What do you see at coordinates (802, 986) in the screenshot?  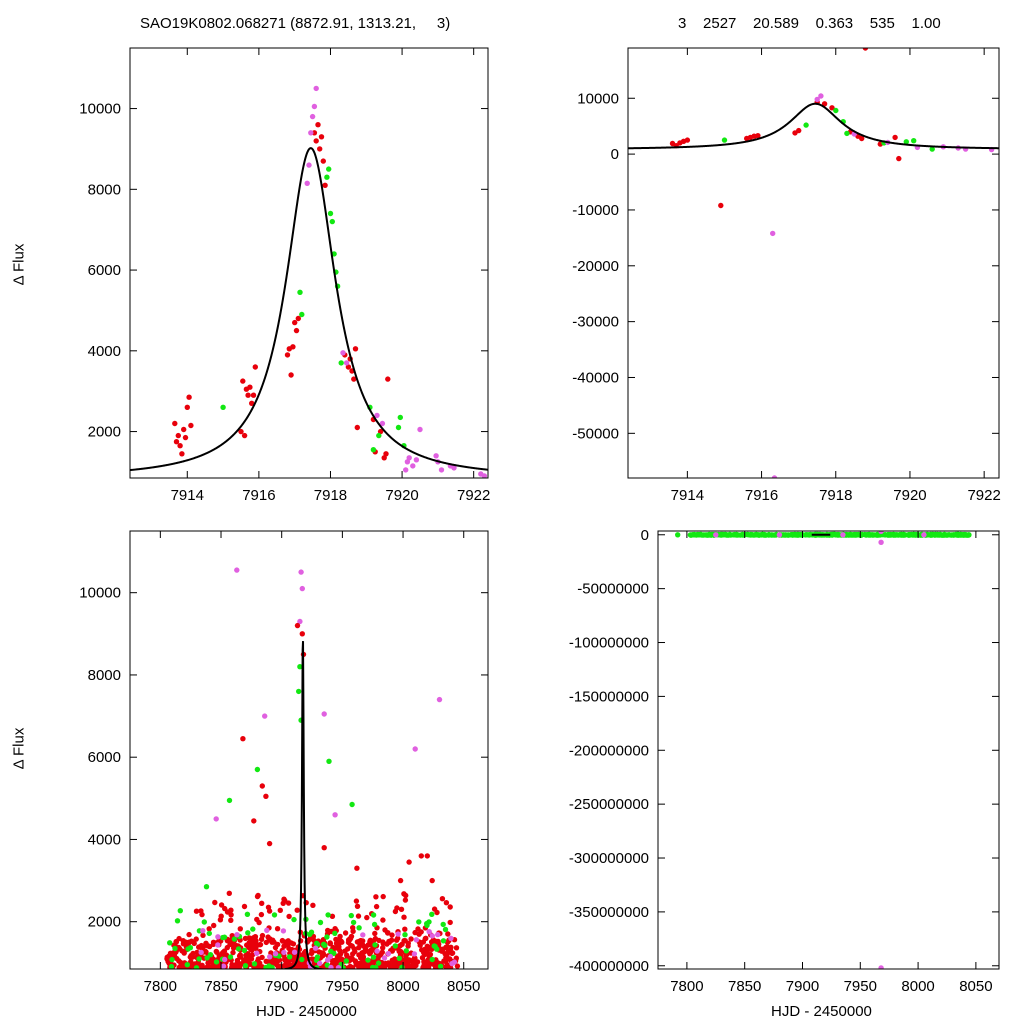 I see `x-tick-label: 7900` at bounding box center [802, 986].